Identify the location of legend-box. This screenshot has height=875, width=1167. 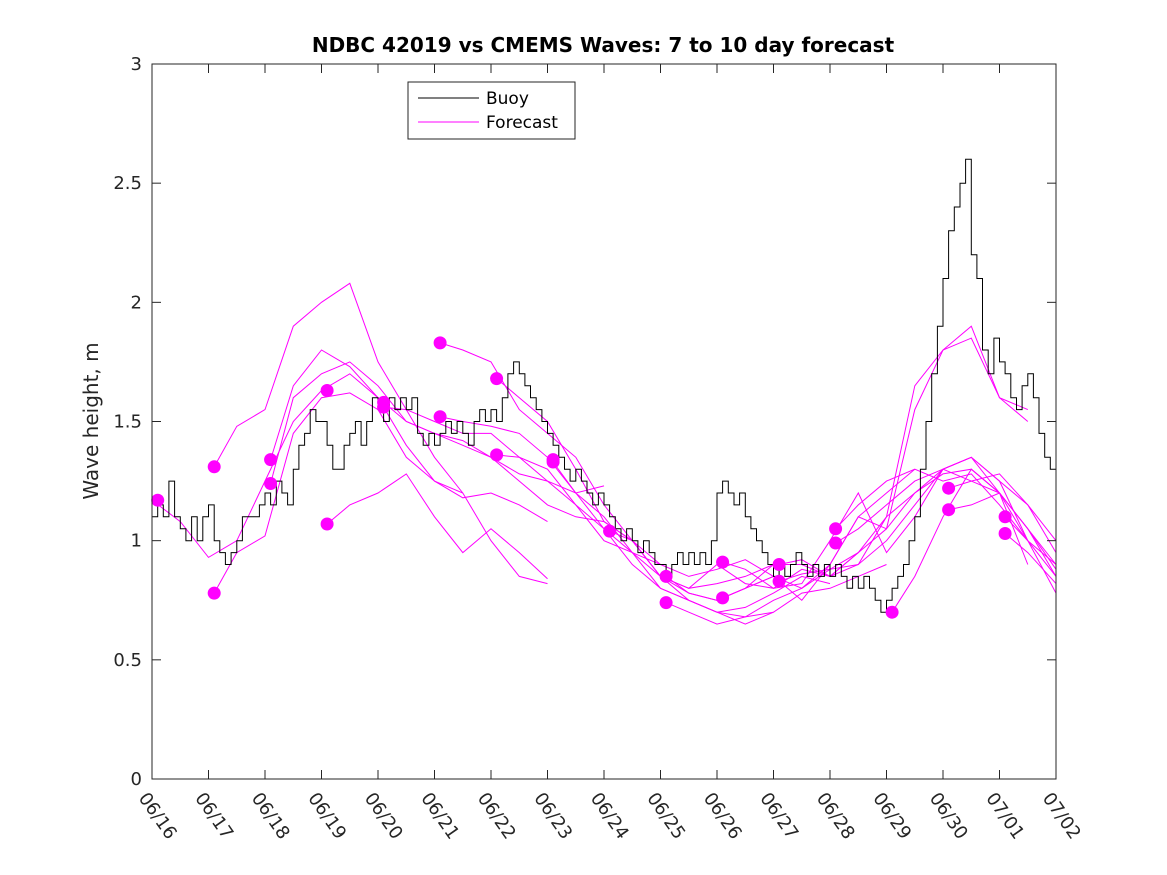
(491, 110).